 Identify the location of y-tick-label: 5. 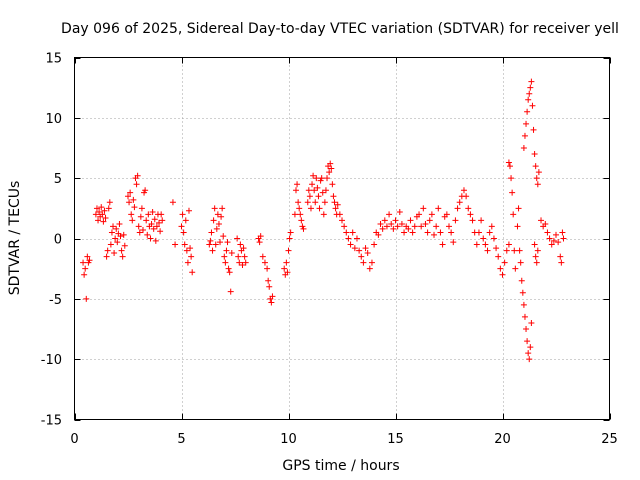
(58, 179).